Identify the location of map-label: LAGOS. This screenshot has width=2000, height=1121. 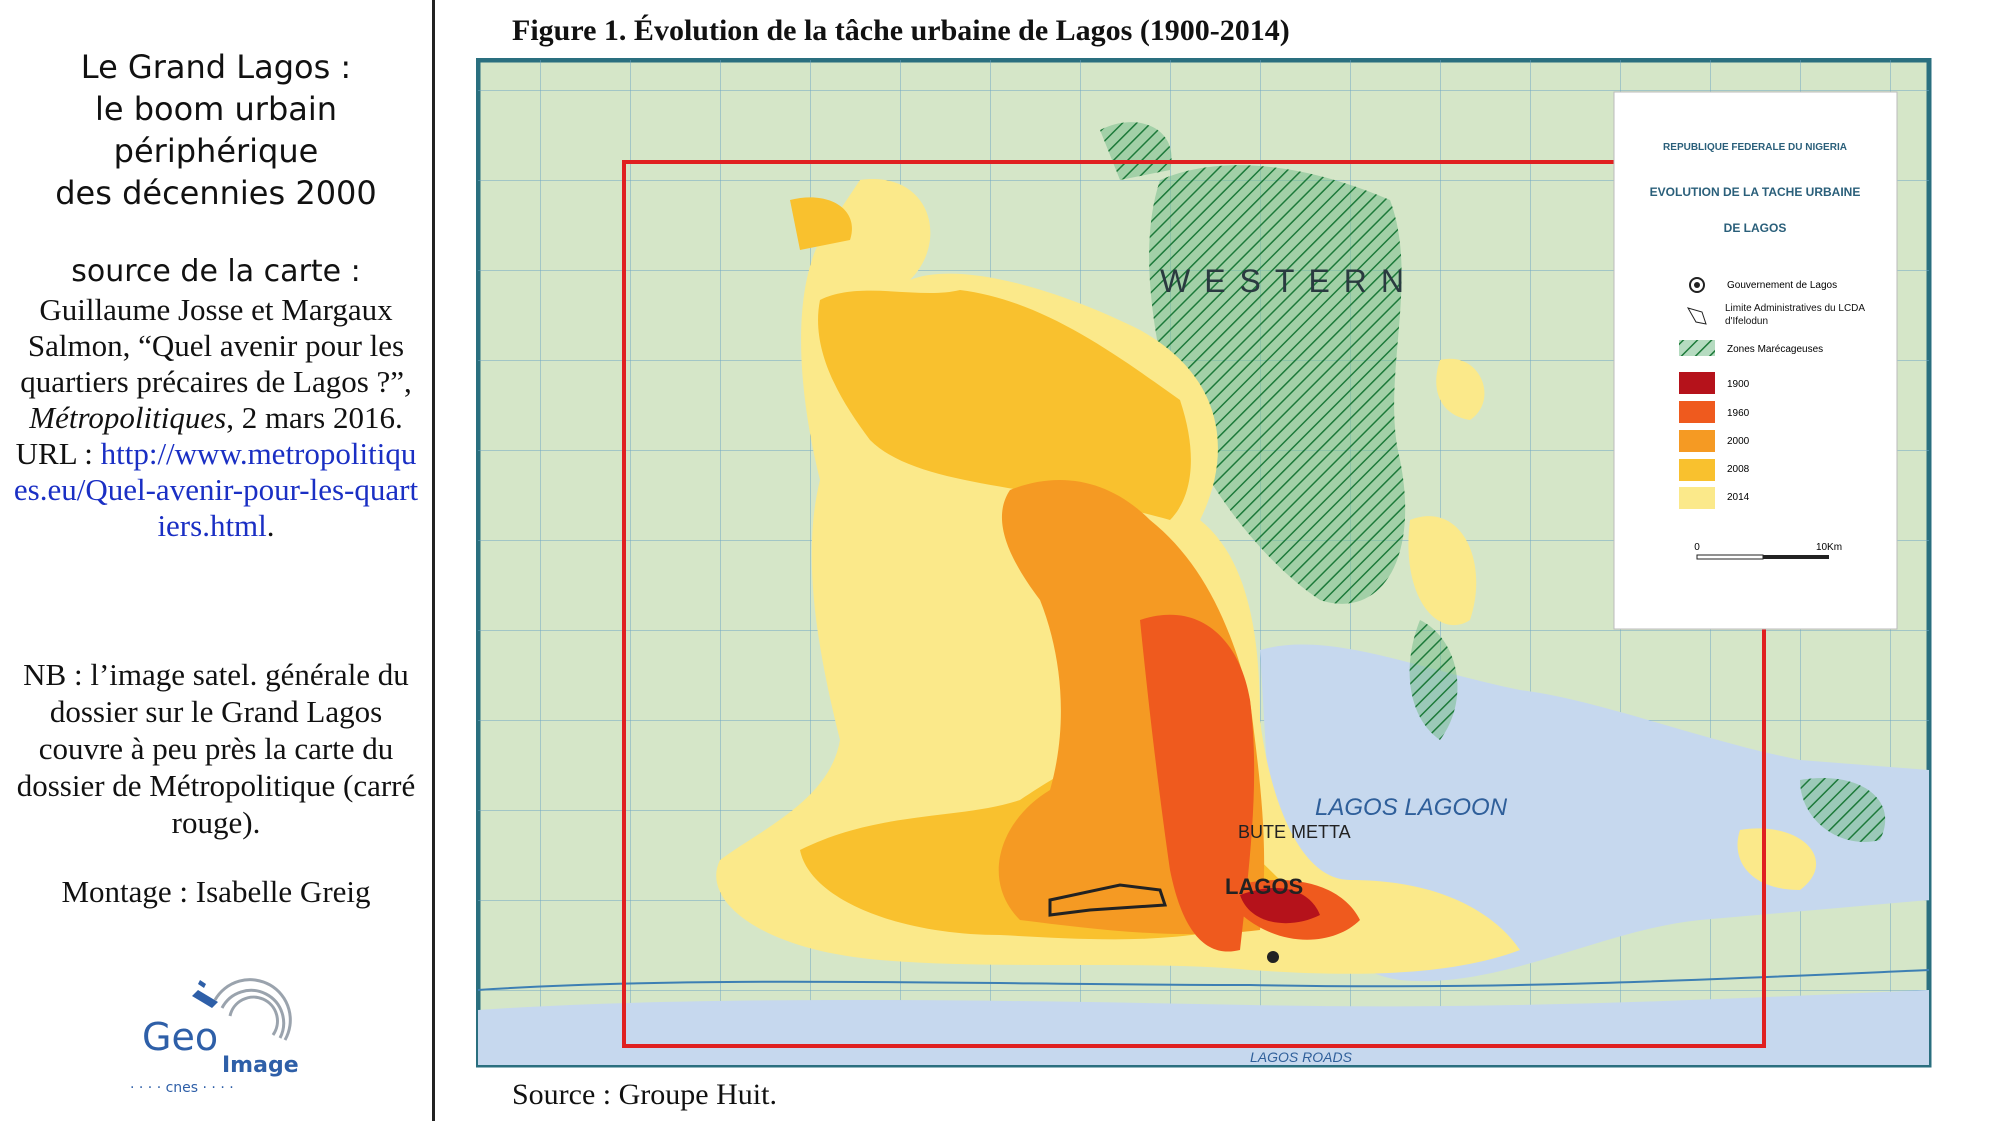
(1264, 886).